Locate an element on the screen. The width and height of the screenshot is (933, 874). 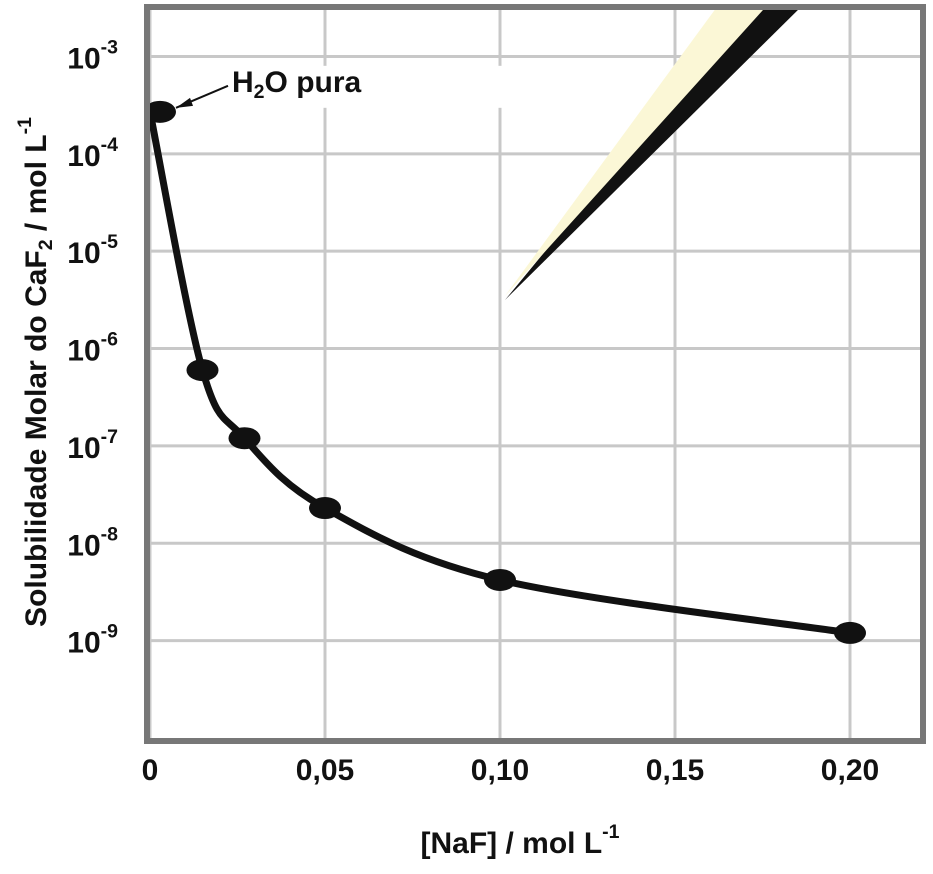
pipette-edge is located at coordinates (651, 155).